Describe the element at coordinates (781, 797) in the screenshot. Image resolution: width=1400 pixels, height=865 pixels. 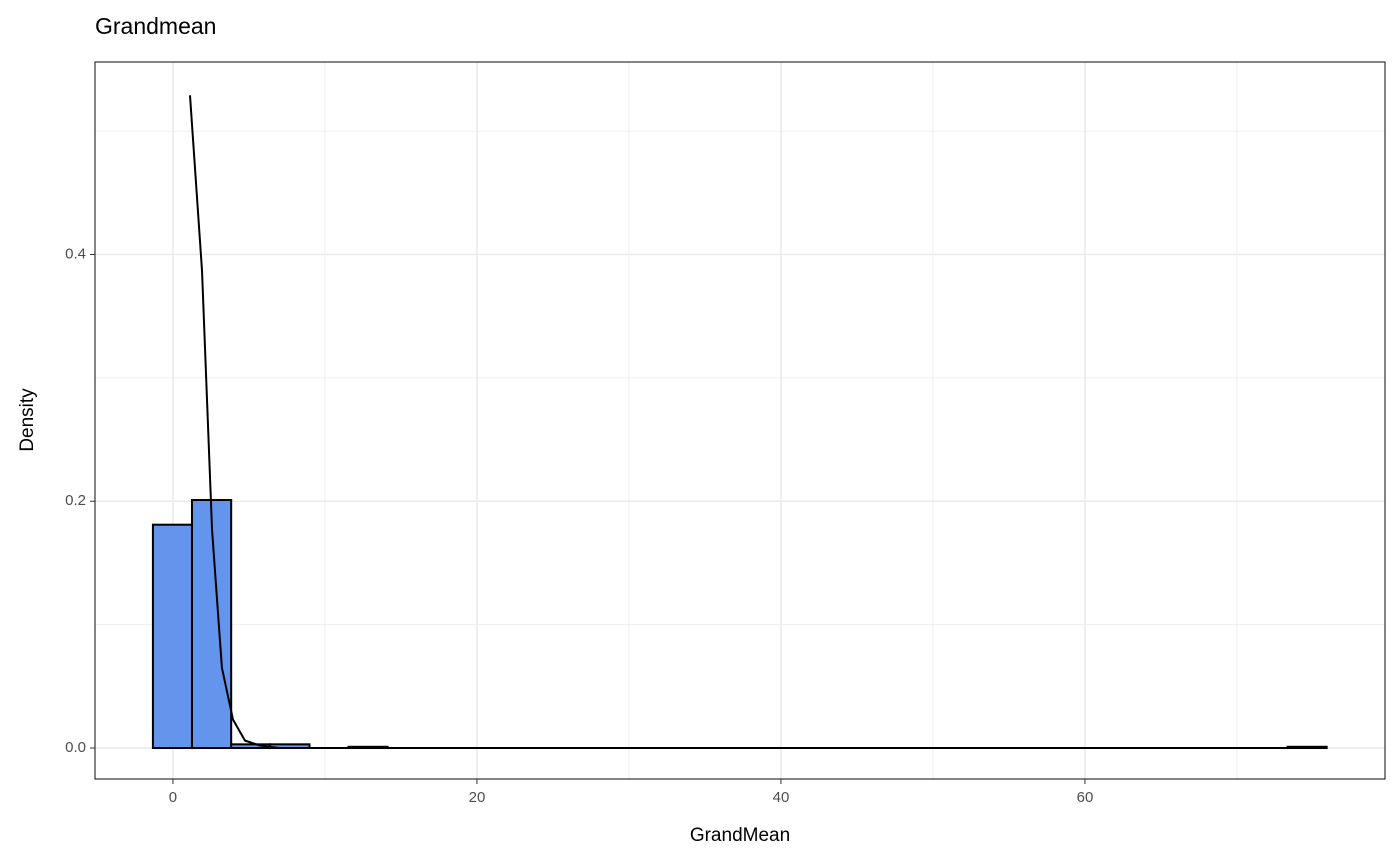
I see `x-tick-label: 40` at that location.